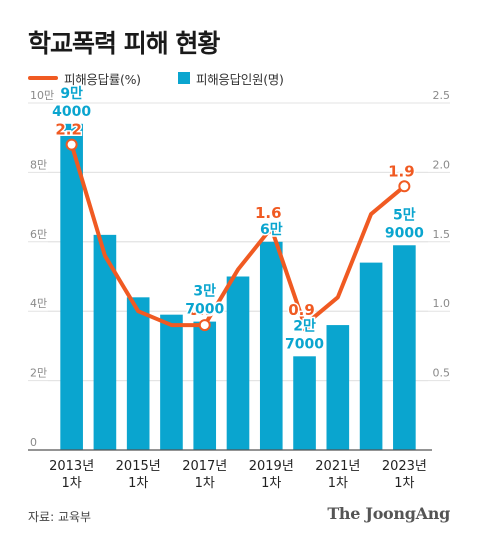 This screenshot has height=545, width=480. Describe the element at coordinates (138, 466) in the screenshot. I see `x-tick-label: 2015년` at that location.